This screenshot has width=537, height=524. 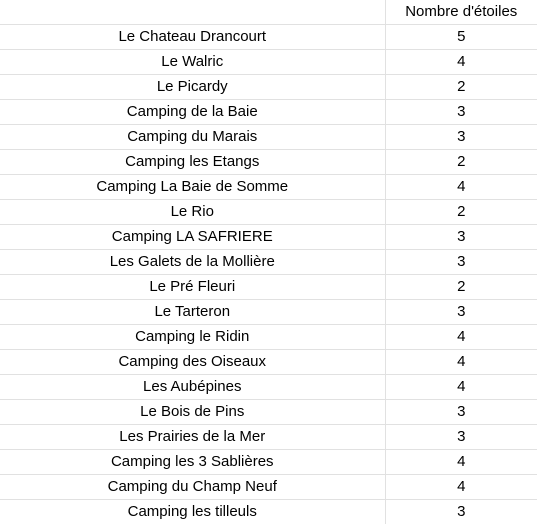 I want to click on campsite-name-cell: Camping des Oiseaux, so click(x=192, y=362).